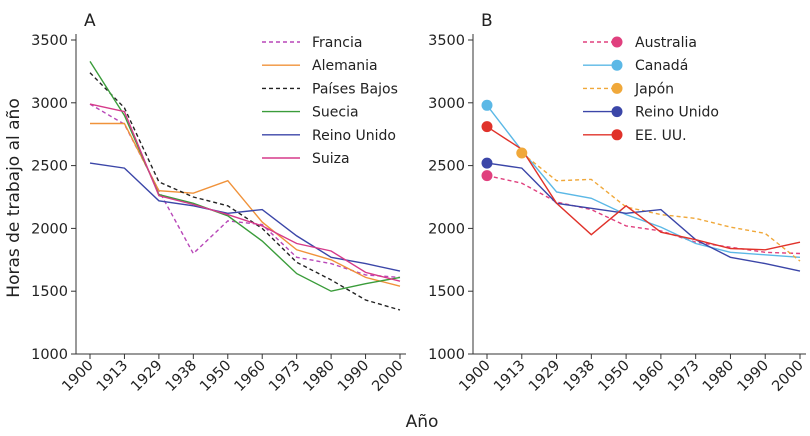 The image size is (810, 436). What do you see at coordinates (487, 163) in the screenshot?
I see `start-marker-reino-unido` at bounding box center [487, 163].